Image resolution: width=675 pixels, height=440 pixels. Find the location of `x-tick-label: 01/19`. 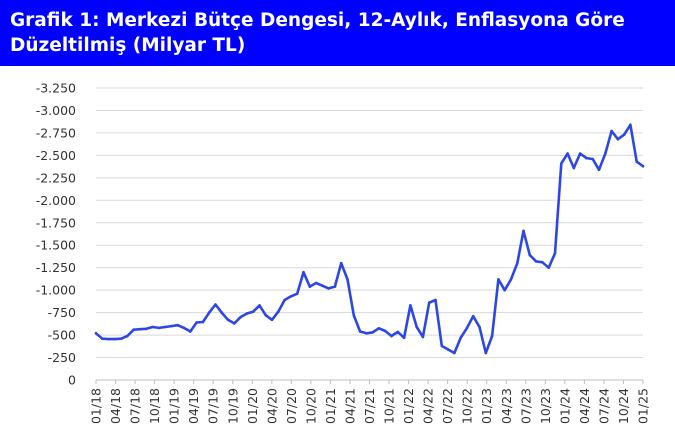

x-tick-label: 01/19 is located at coordinates (174, 406).